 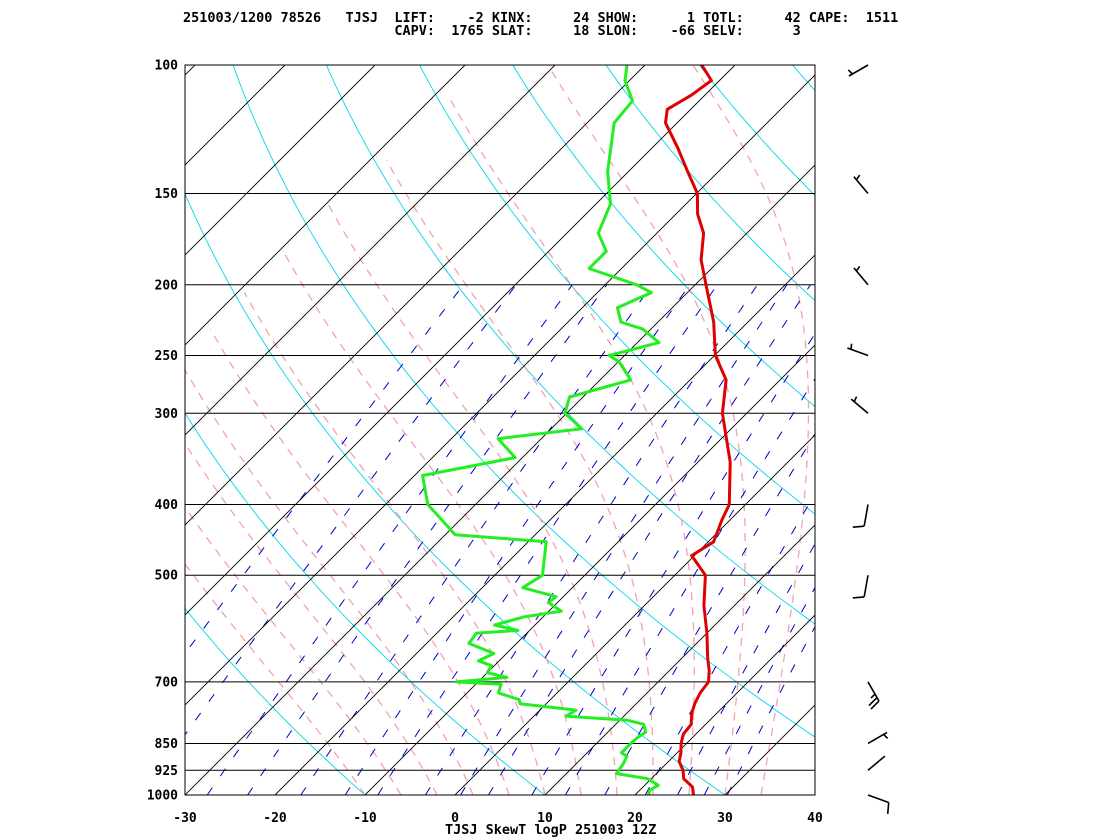 I want to click on temperature-tick-label: 10, so click(x=545, y=818).